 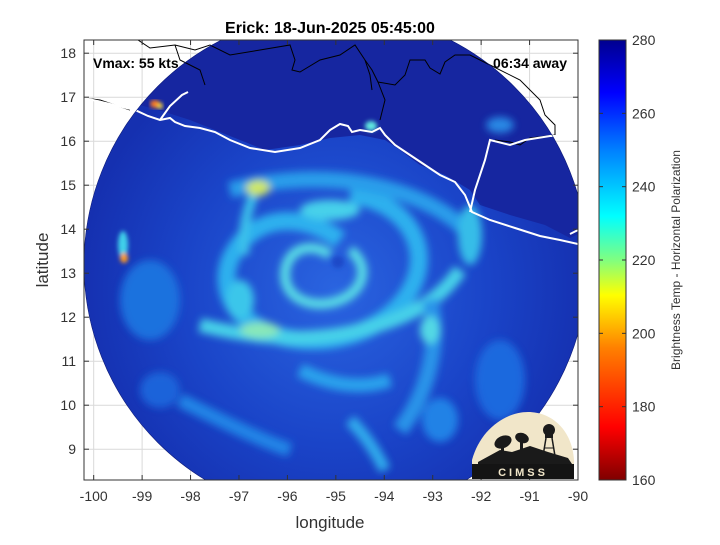 What do you see at coordinates (627, 260) in the screenshot?
I see `colorbar-ticks: 160 180 200 220 240 260 280` at bounding box center [627, 260].